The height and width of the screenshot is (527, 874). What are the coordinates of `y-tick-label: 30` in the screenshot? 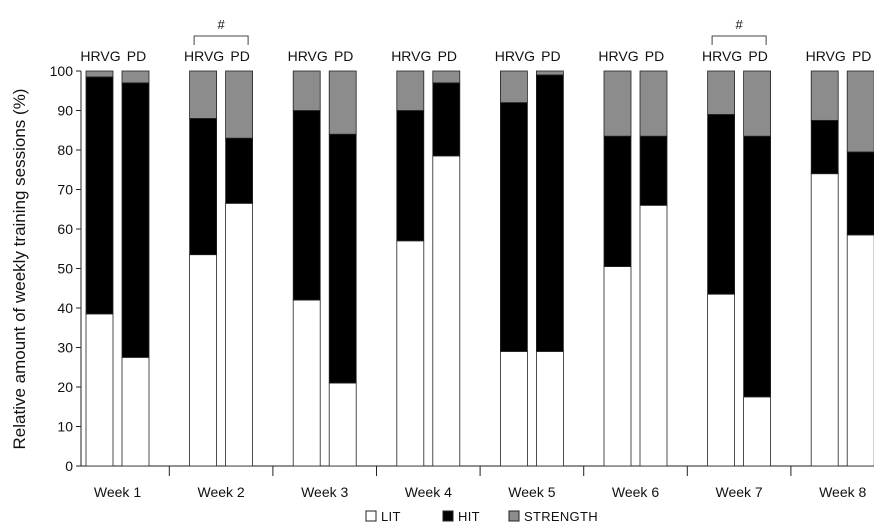 It's located at (65, 348).